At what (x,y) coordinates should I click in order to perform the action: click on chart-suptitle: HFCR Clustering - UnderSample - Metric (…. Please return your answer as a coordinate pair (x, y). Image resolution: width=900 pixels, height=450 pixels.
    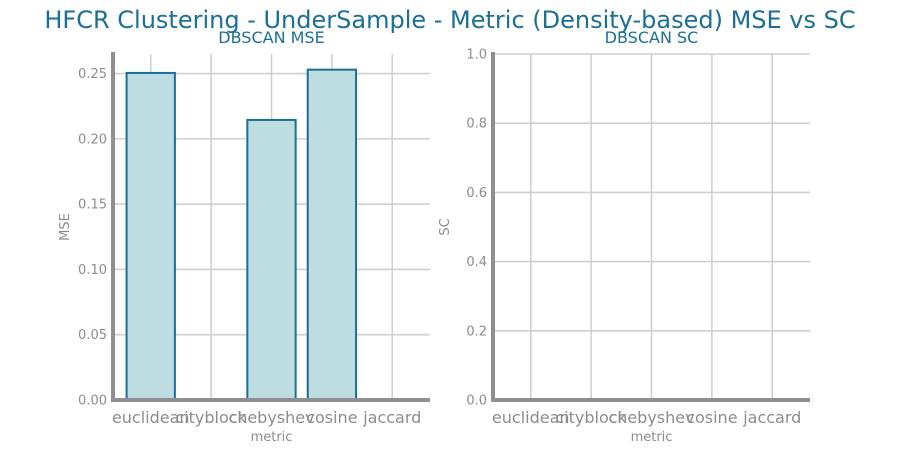
    Looking at the image, I should click on (449, 20).